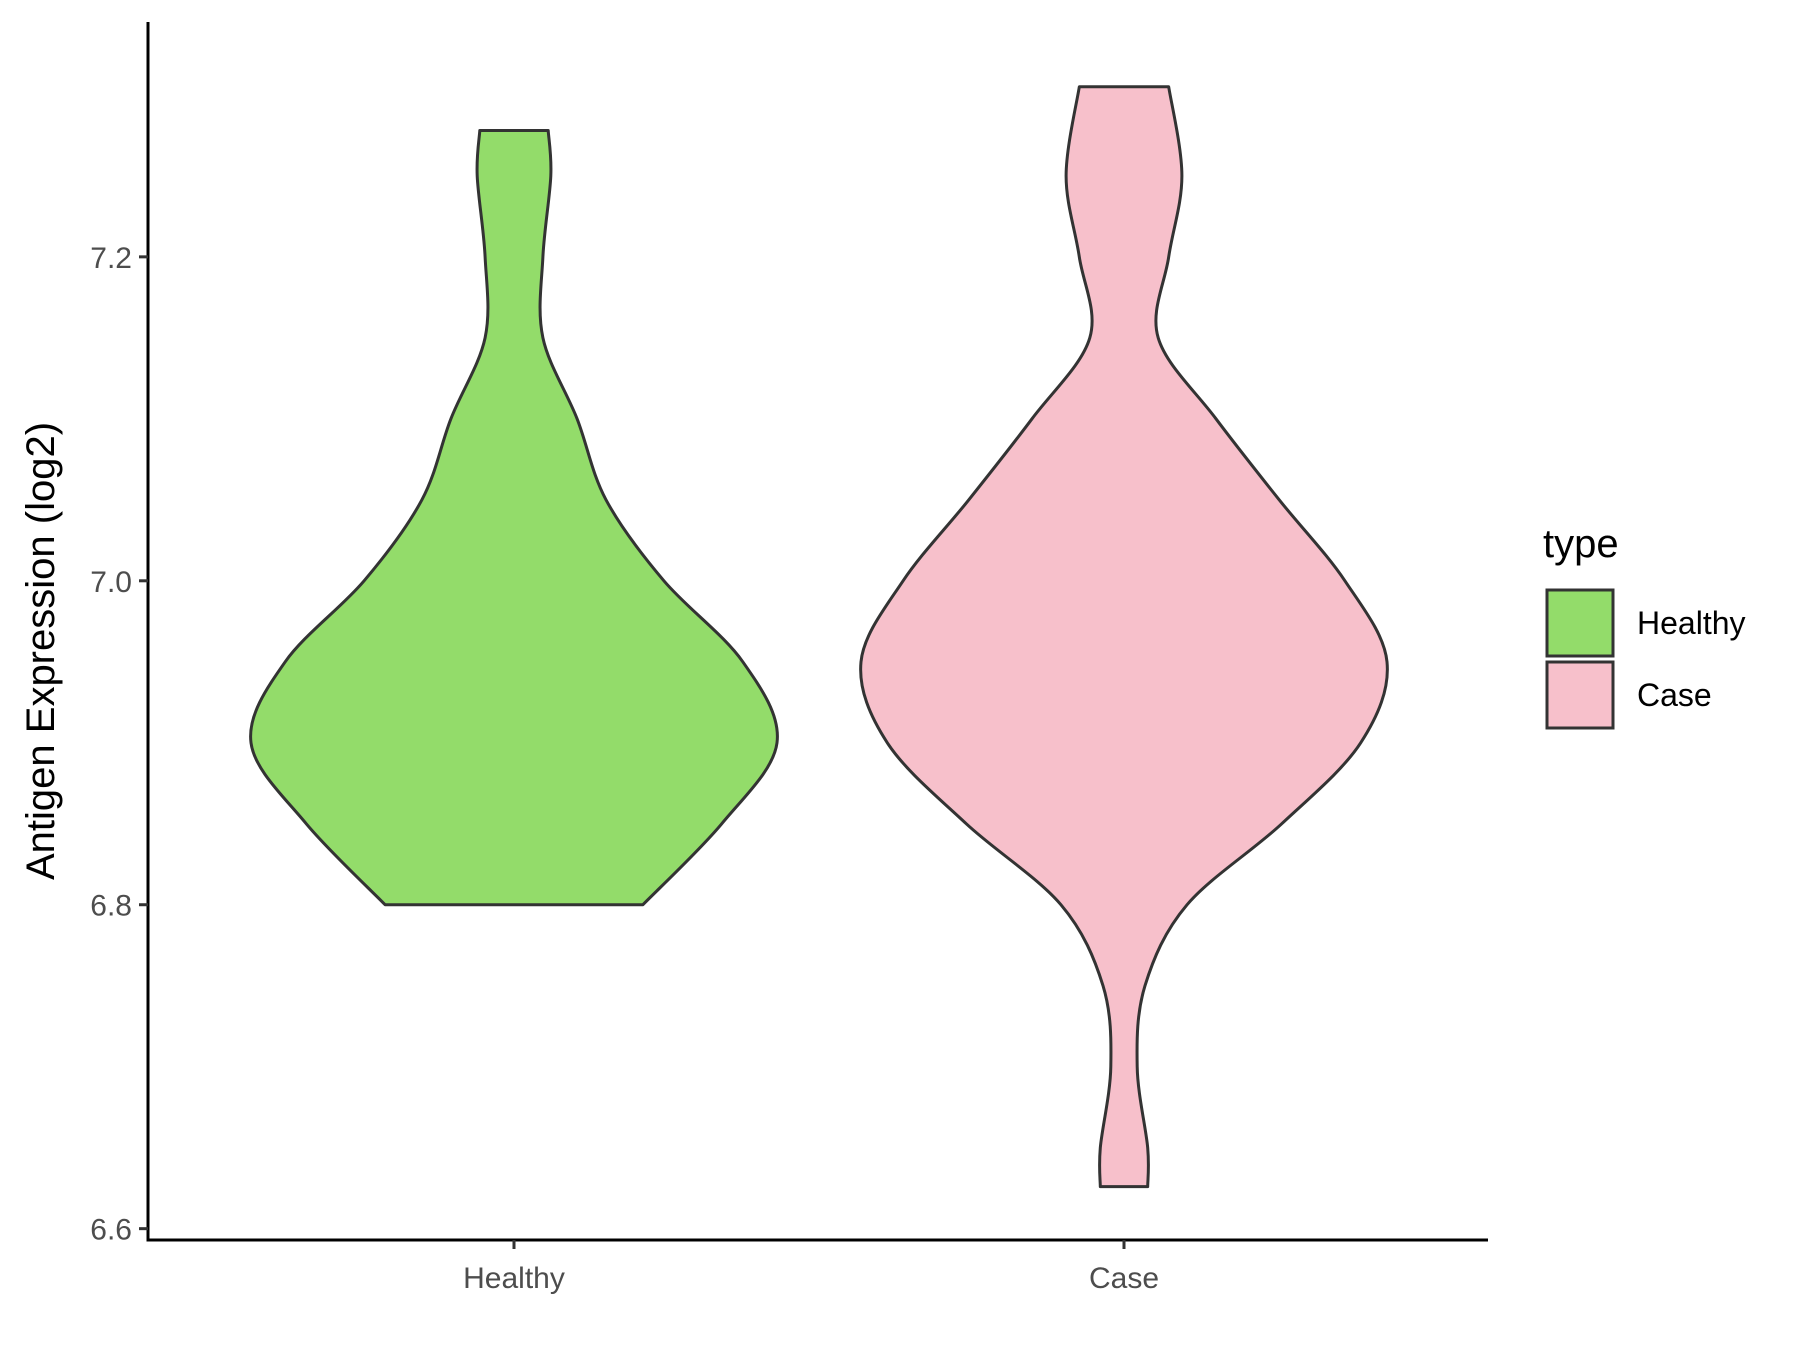  I want to click on legend: type Healthy Case, so click(1644, 626).